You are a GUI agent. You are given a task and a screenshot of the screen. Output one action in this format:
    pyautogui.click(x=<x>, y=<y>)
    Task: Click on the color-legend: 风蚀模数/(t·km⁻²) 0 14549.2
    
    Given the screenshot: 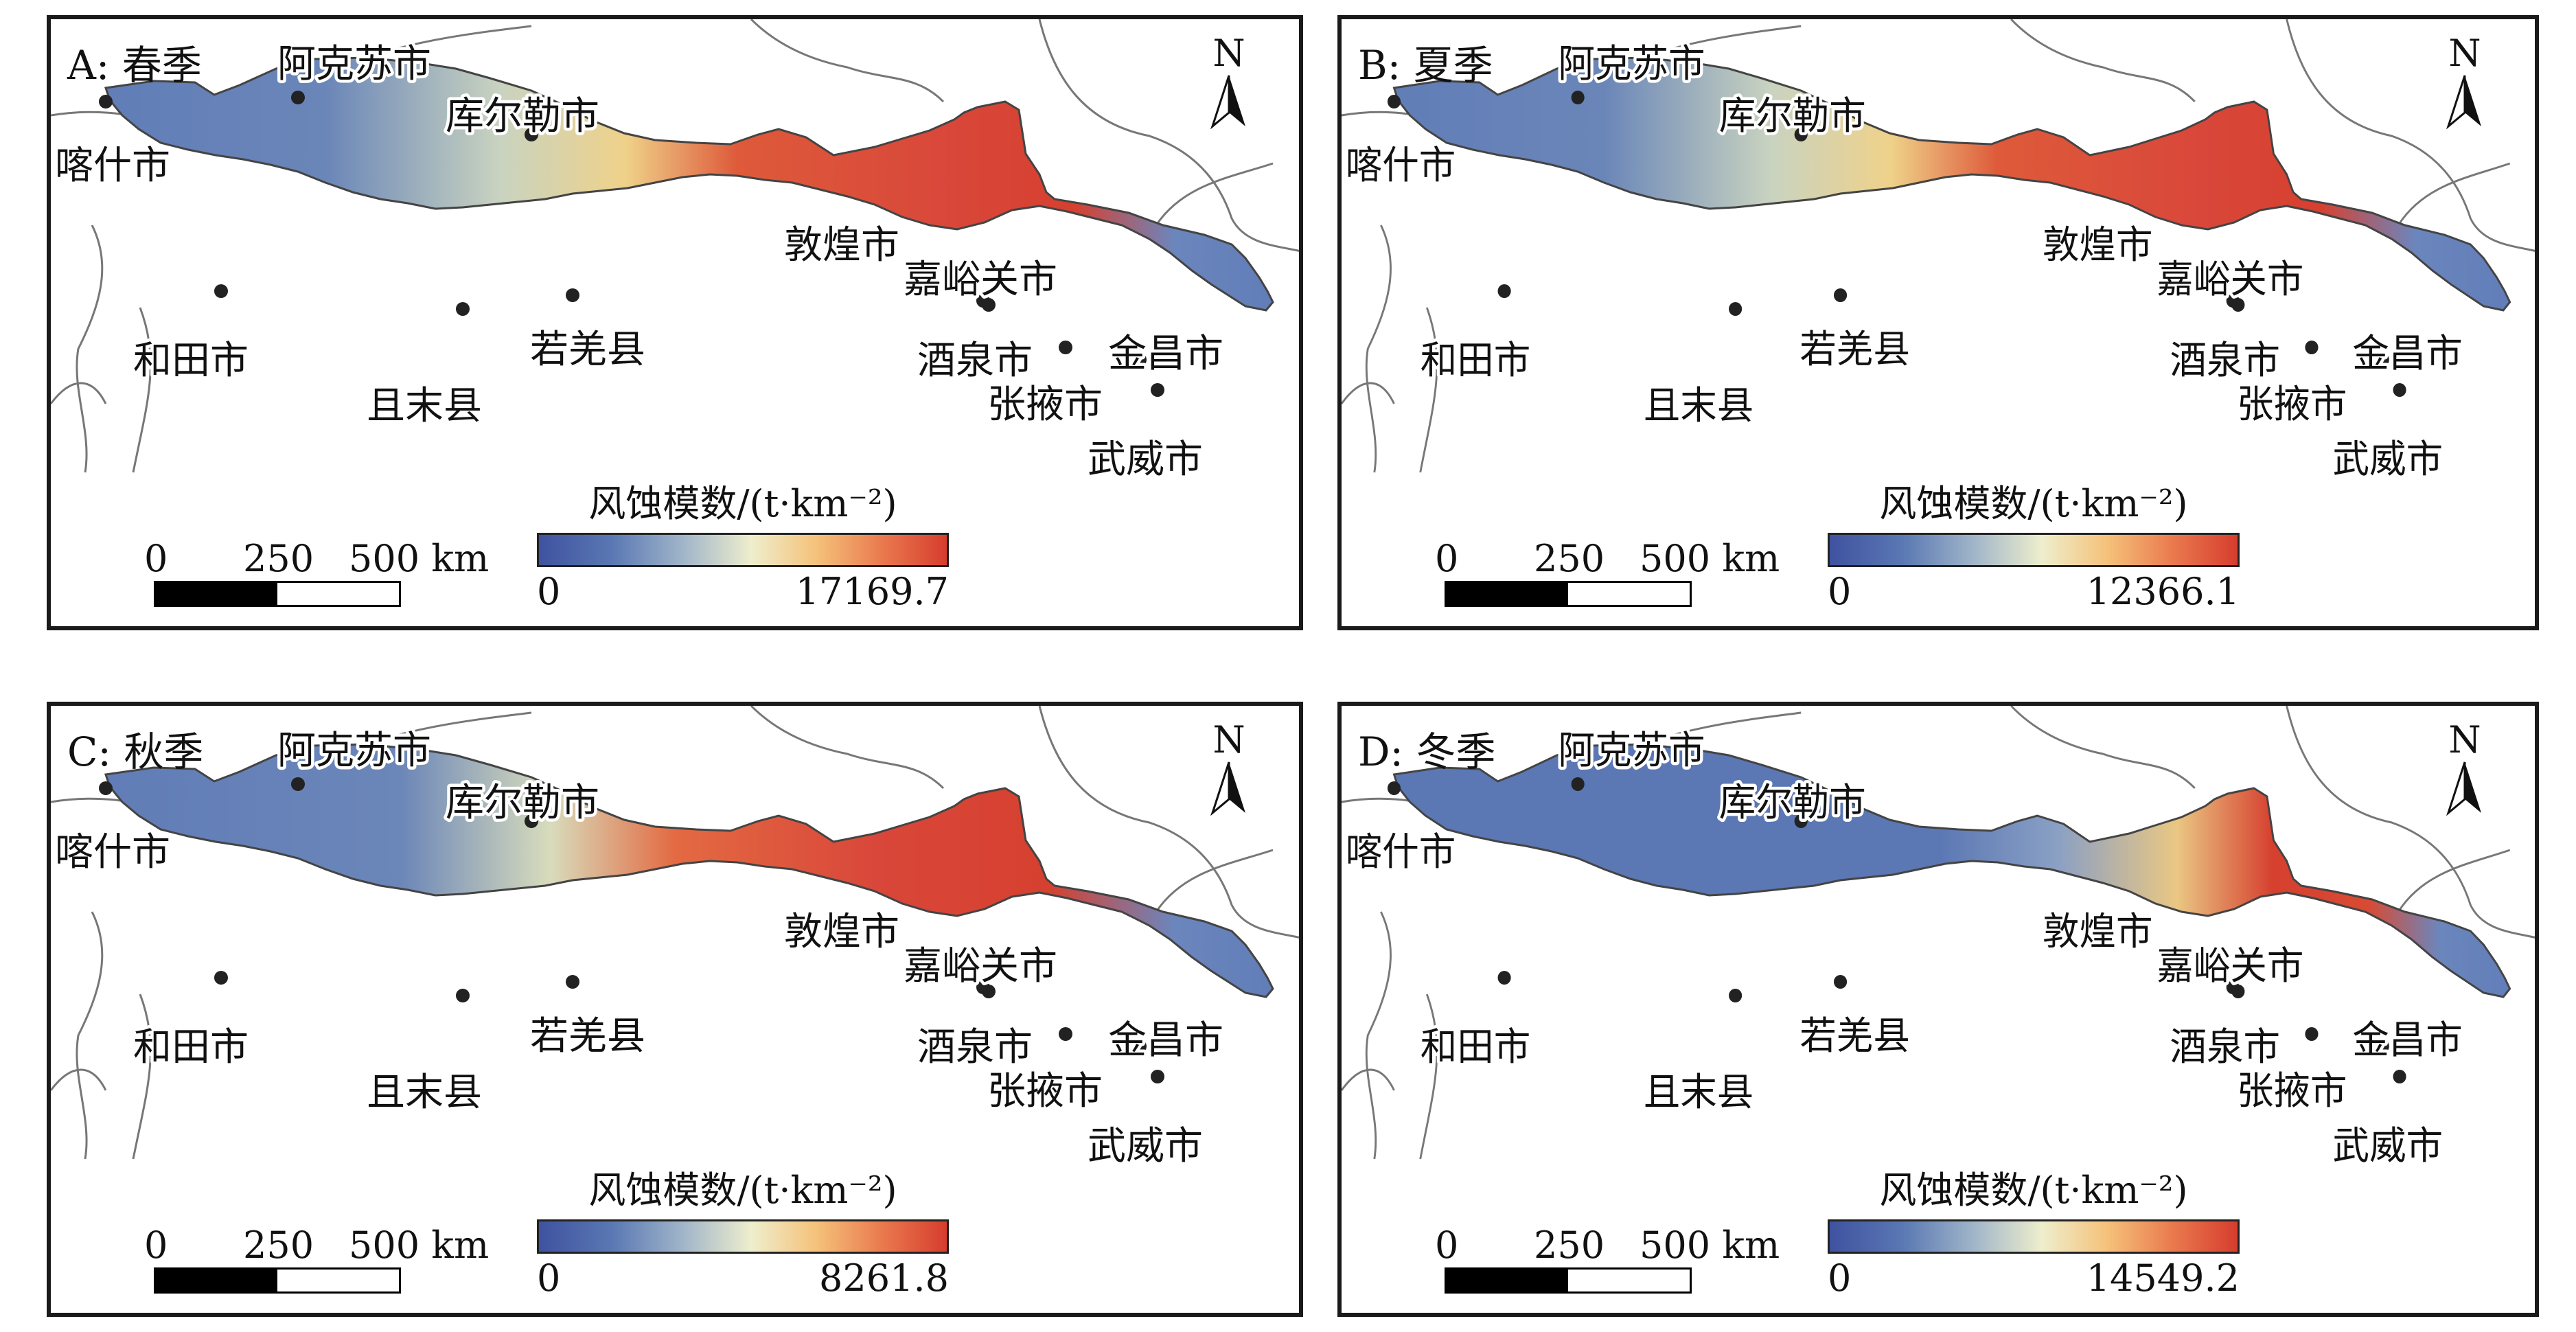 What is the action you would take?
    pyautogui.click(x=2034, y=1230)
    